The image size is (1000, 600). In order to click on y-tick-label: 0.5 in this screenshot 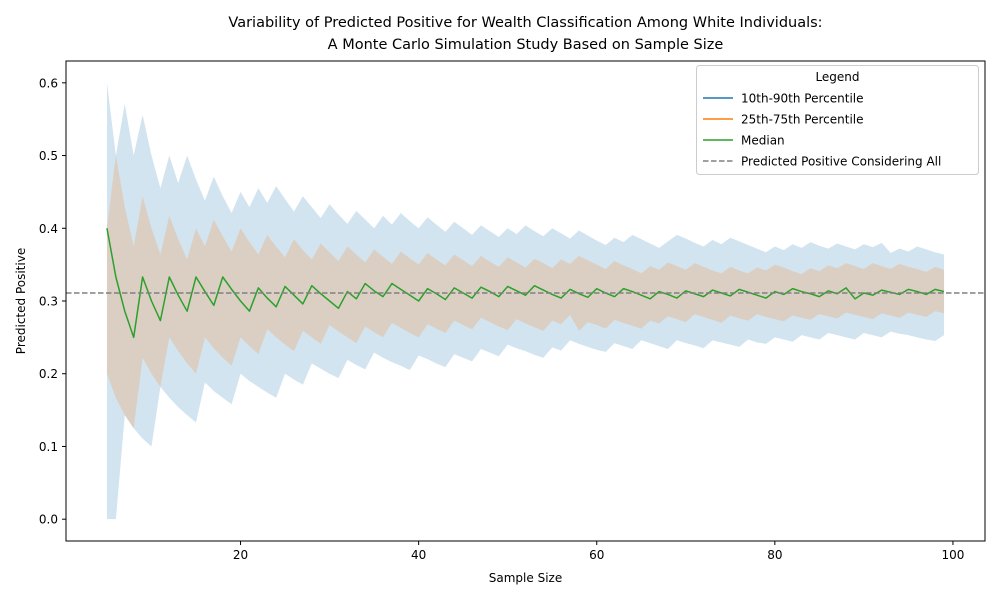, I will do `click(48, 156)`.